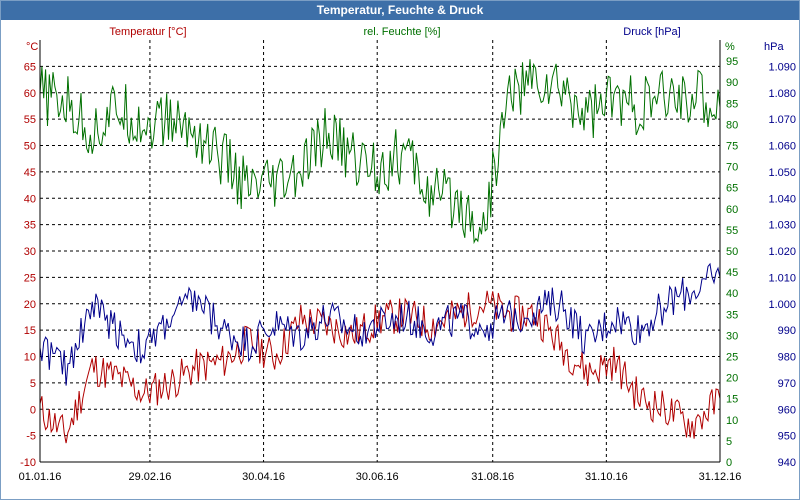 The height and width of the screenshot is (500, 800). I want to click on temperature-unit: °C, so click(32, 47).